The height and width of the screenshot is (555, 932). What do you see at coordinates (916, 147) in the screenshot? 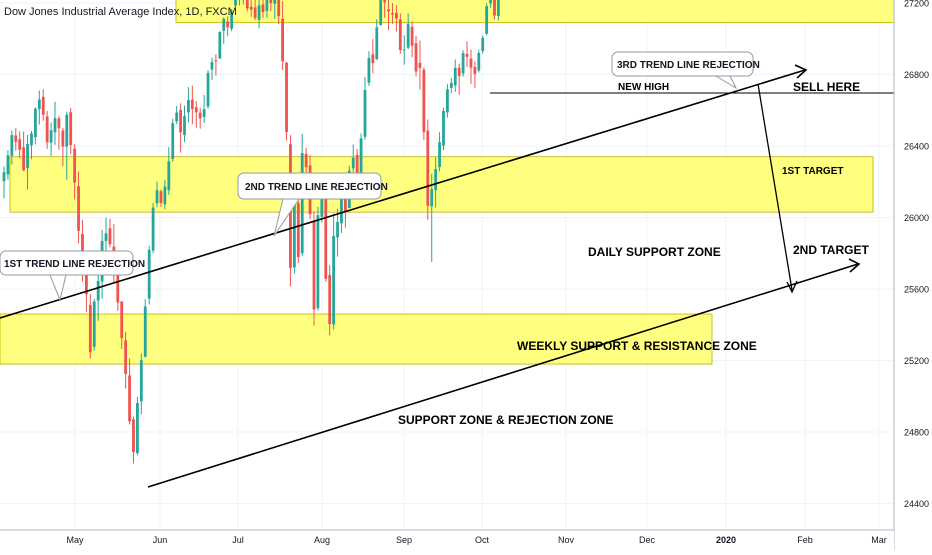
I see `price-tick-label: 26400` at bounding box center [916, 147].